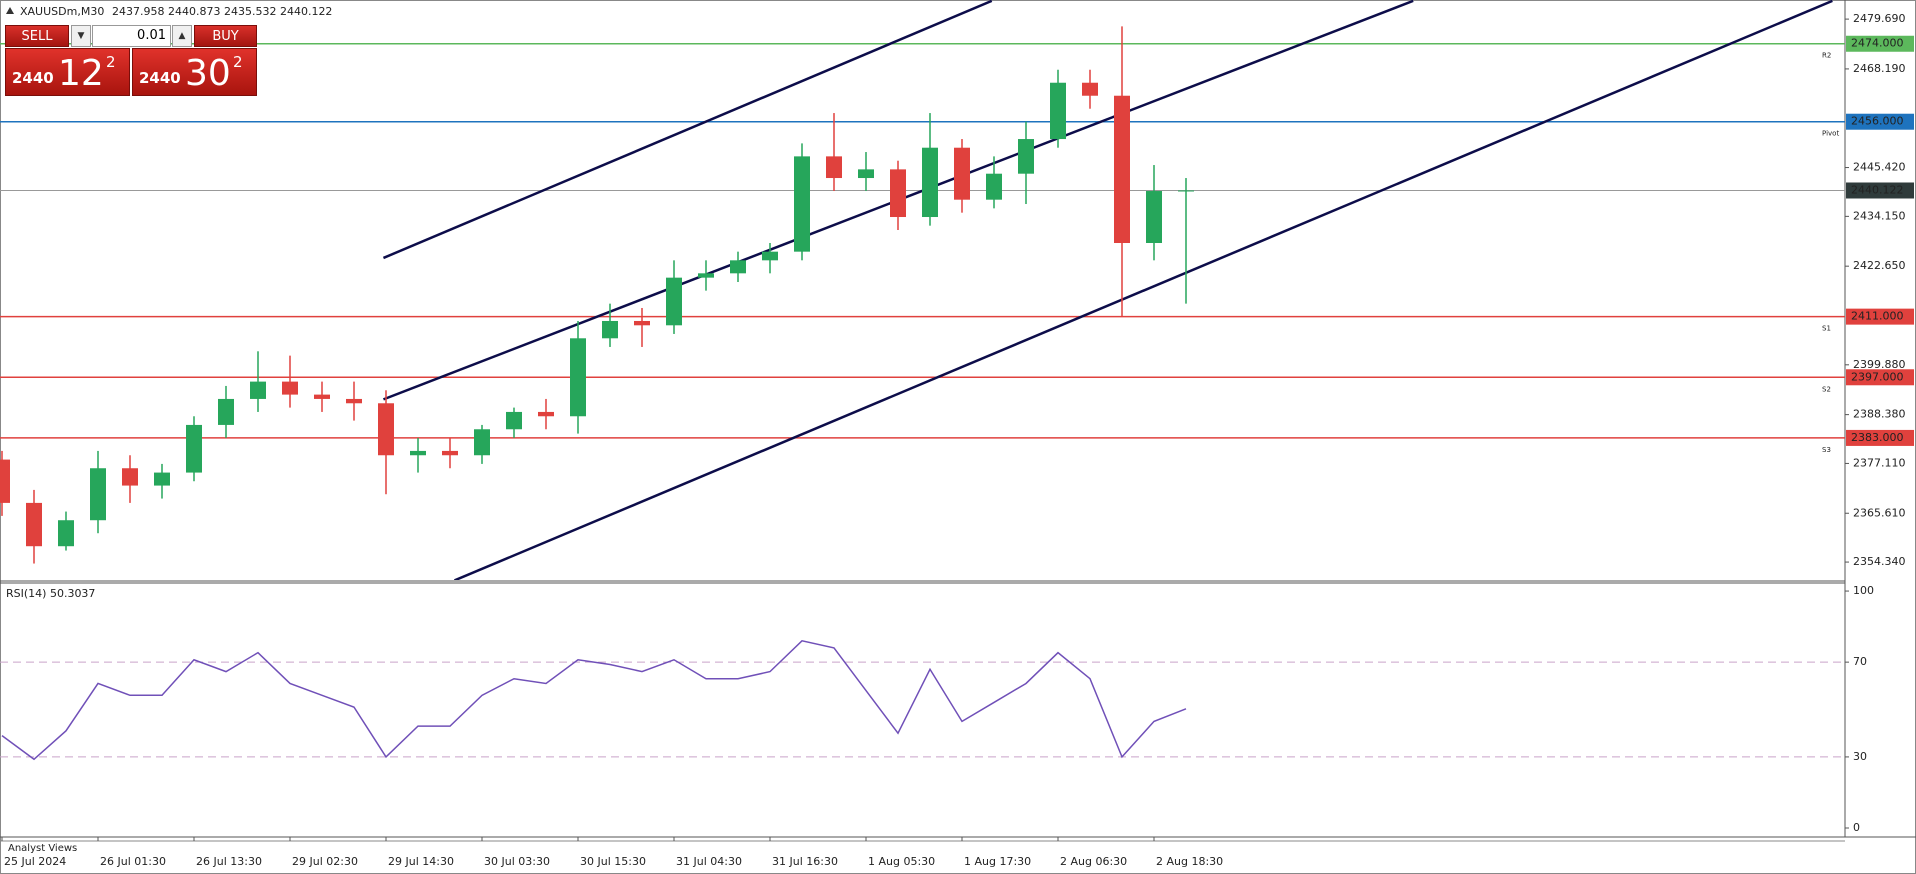  Describe the element at coordinates (1860, 661) in the screenshot. I see `y-tick-label: 70` at that location.